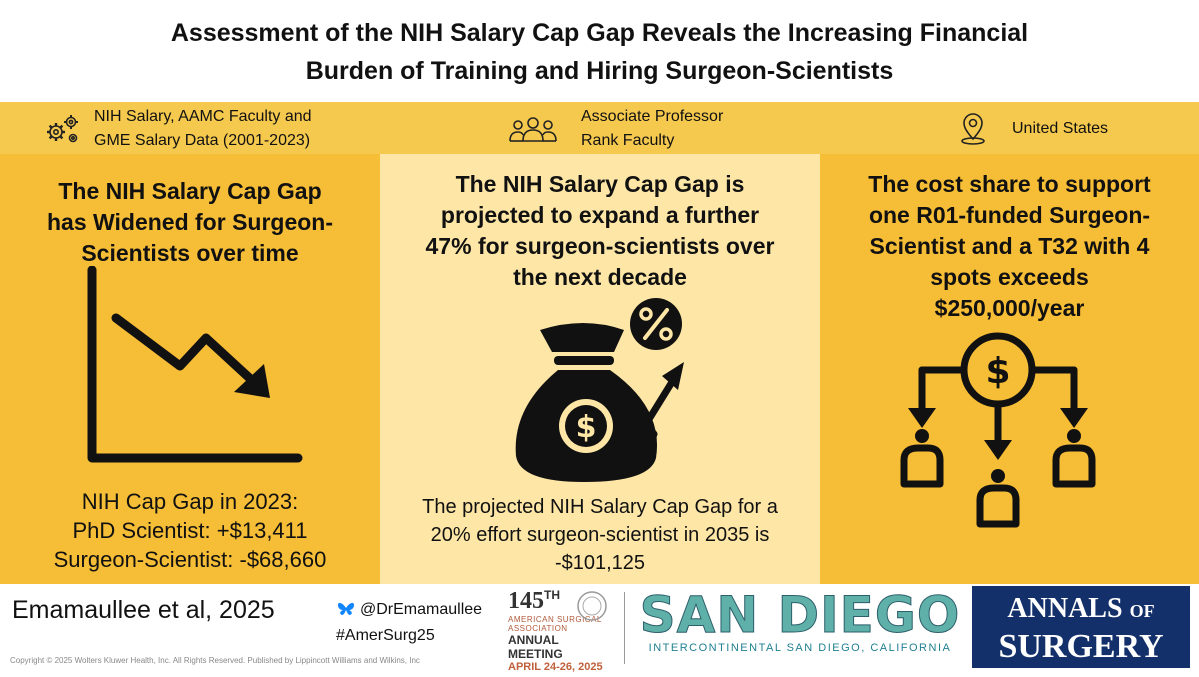 The width and height of the screenshot is (1199, 677). Describe the element at coordinates (592, 606) in the screenshot. I see `association-seal-icon` at that location.